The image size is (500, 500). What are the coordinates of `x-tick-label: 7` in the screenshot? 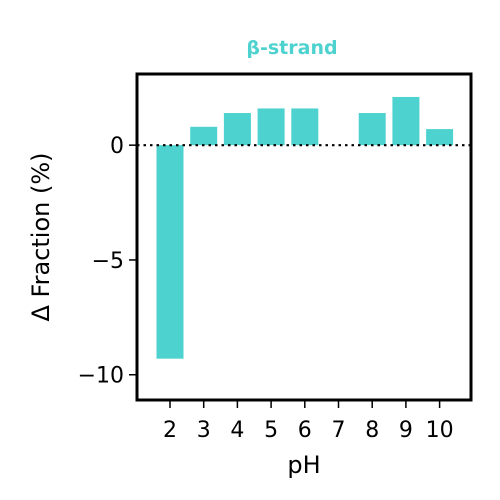 It's located at (339, 430).